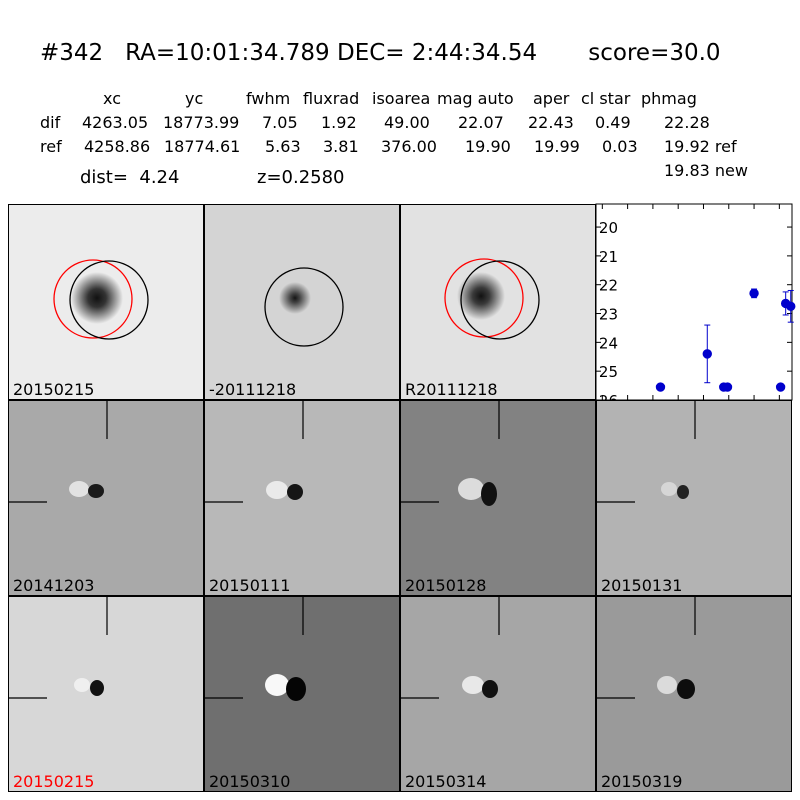  I want to click on stamp-epoch: 20150310, so click(302, 694).